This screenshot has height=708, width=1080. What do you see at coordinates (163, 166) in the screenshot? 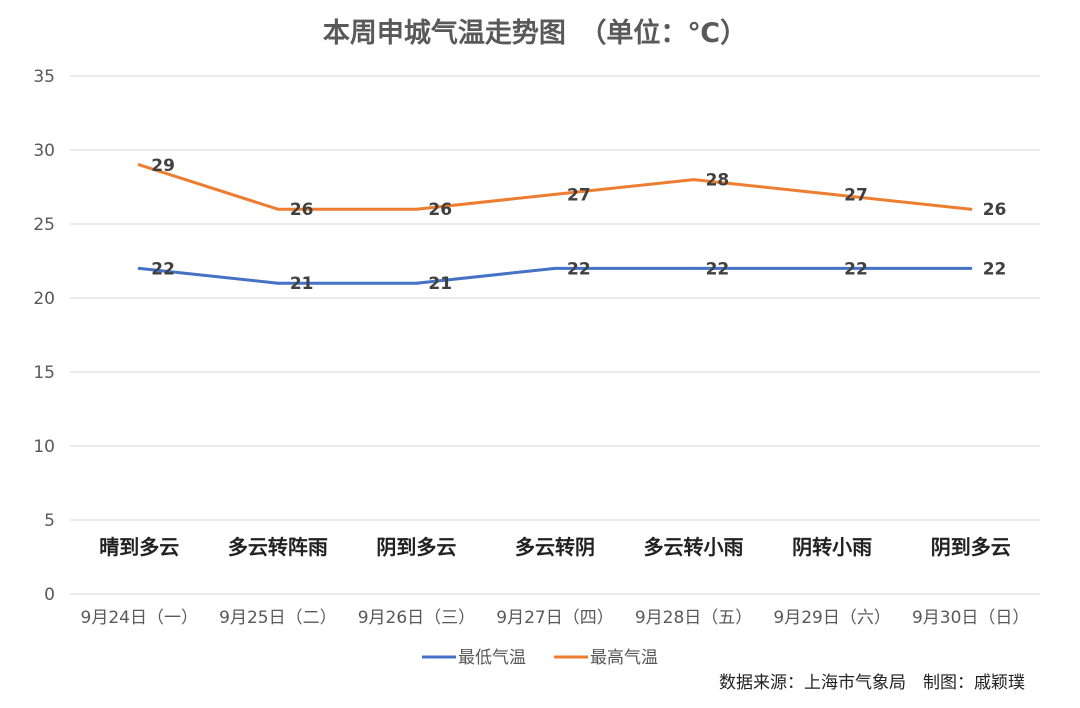
I see `data-label: 29` at bounding box center [163, 166].